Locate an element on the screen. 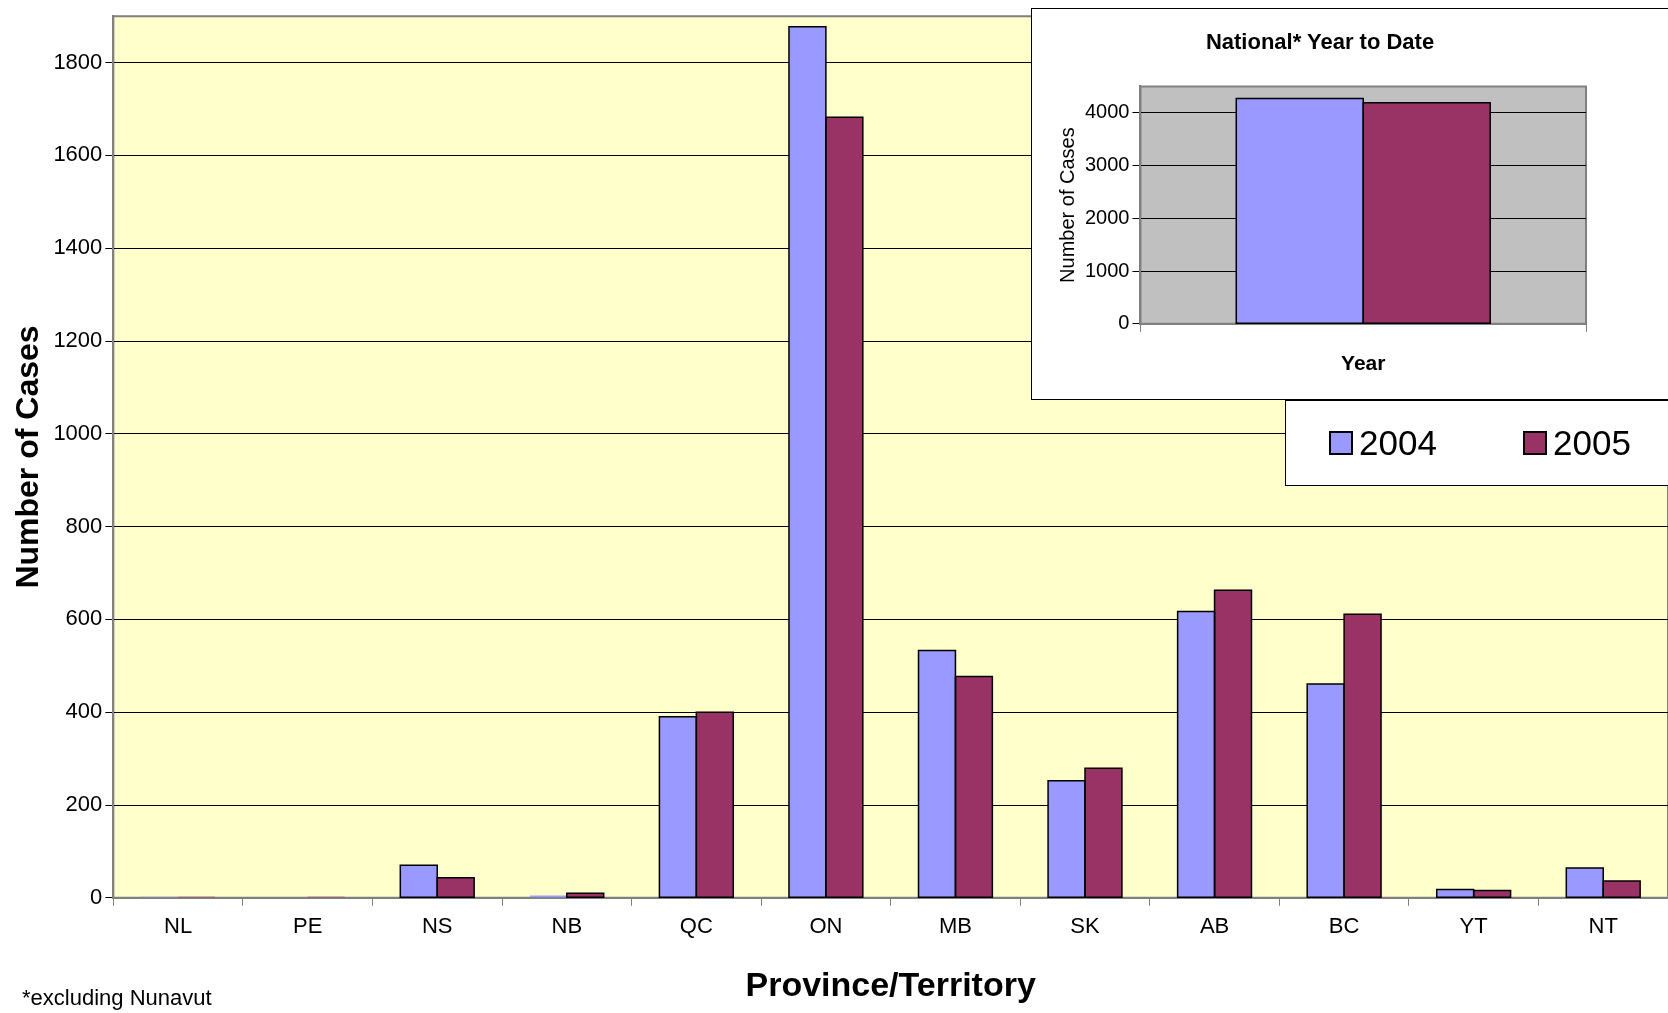 The image size is (1668, 1013). y-tick-label: 600 is located at coordinates (84, 618).